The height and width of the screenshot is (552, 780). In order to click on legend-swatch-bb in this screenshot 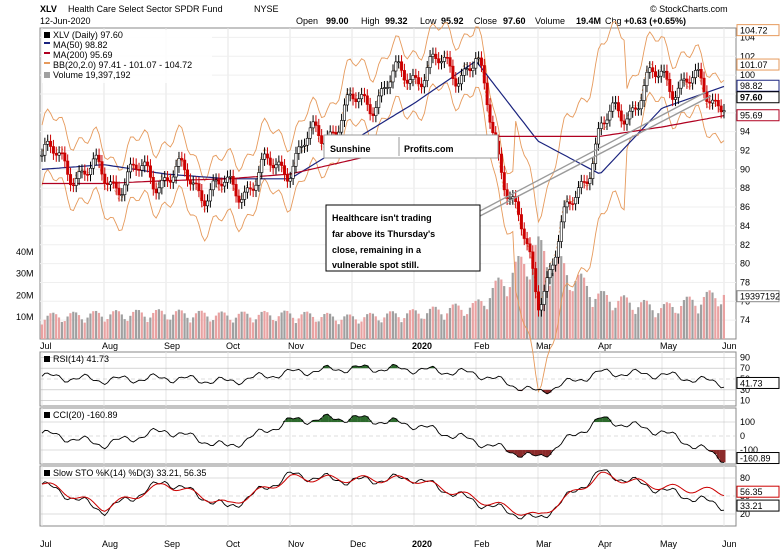, I will do `click(47, 63)`.